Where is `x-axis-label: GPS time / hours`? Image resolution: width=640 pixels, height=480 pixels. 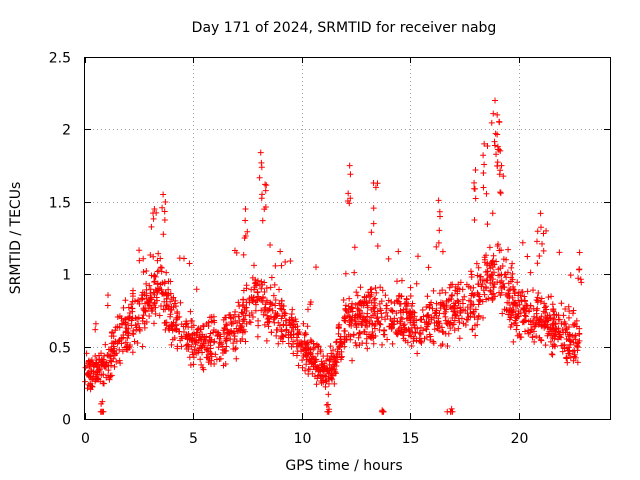 x-axis-label: GPS time / hours is located at coordinates (343, 466).